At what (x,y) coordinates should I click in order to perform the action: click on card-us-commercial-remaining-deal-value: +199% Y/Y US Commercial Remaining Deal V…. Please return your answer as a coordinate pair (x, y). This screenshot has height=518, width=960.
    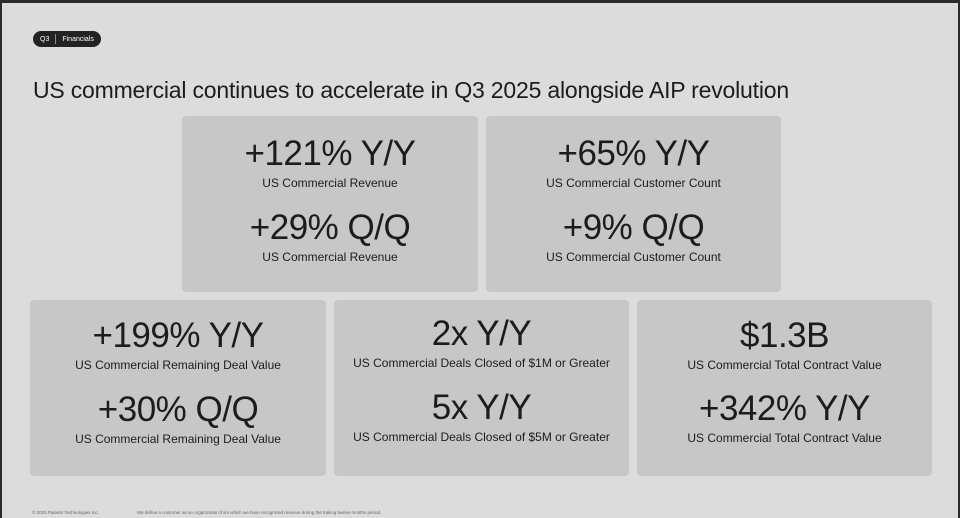
    Looking at the image, I should click on (178, 388).